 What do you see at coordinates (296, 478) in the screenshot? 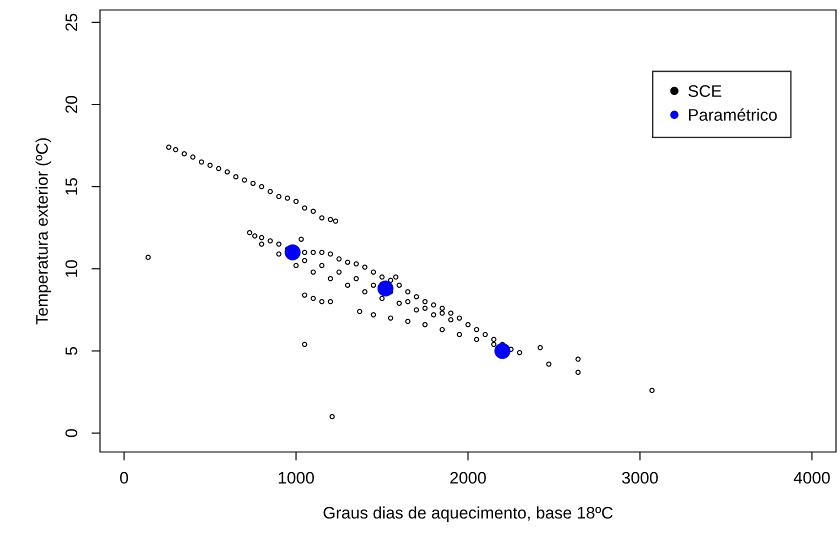
I see `x-tick-label: 1000` at bounding box center [296, 478].